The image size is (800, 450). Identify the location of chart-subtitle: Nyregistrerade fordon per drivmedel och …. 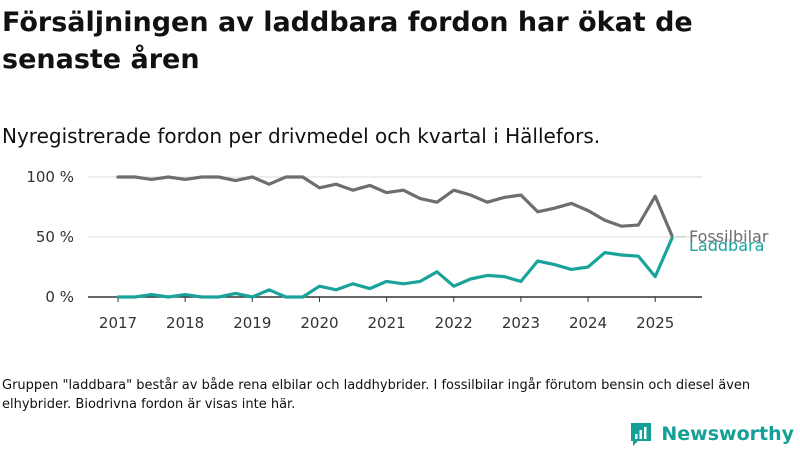
(301, 136).